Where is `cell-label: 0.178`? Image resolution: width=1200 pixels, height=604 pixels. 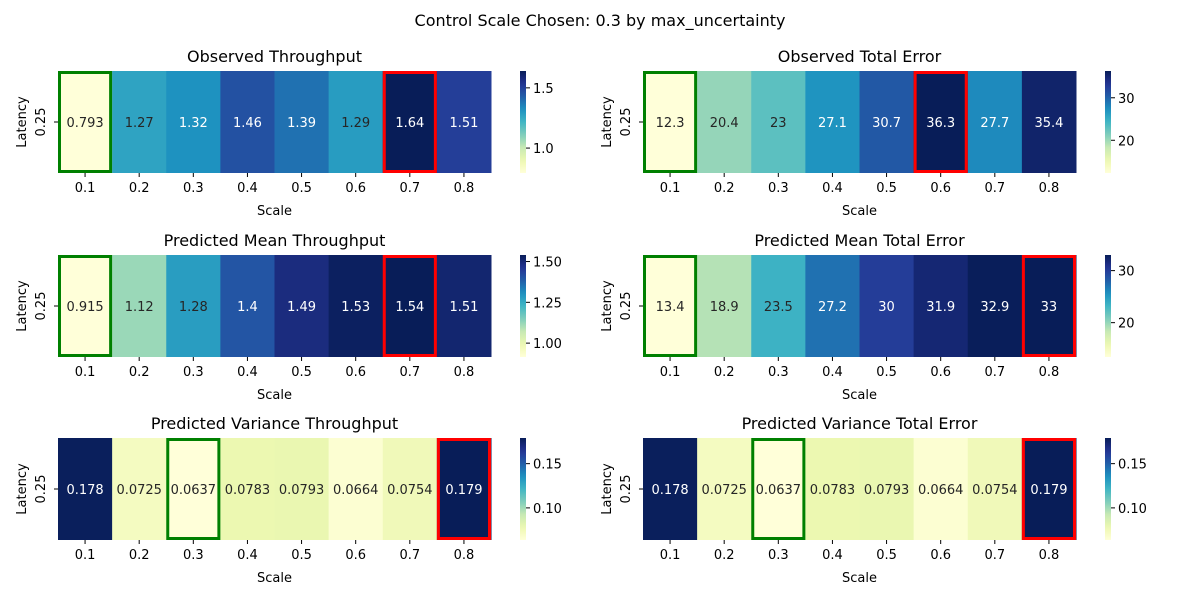 cell-label: 0.178 is located at coordinates (669, 490).